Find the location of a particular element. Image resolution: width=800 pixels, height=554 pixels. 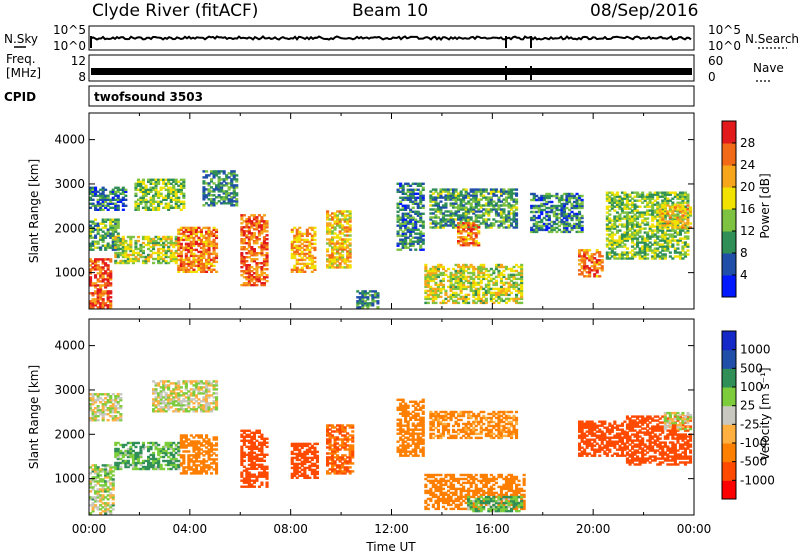

power-cell-2068 is located at coordinates (418, 241).